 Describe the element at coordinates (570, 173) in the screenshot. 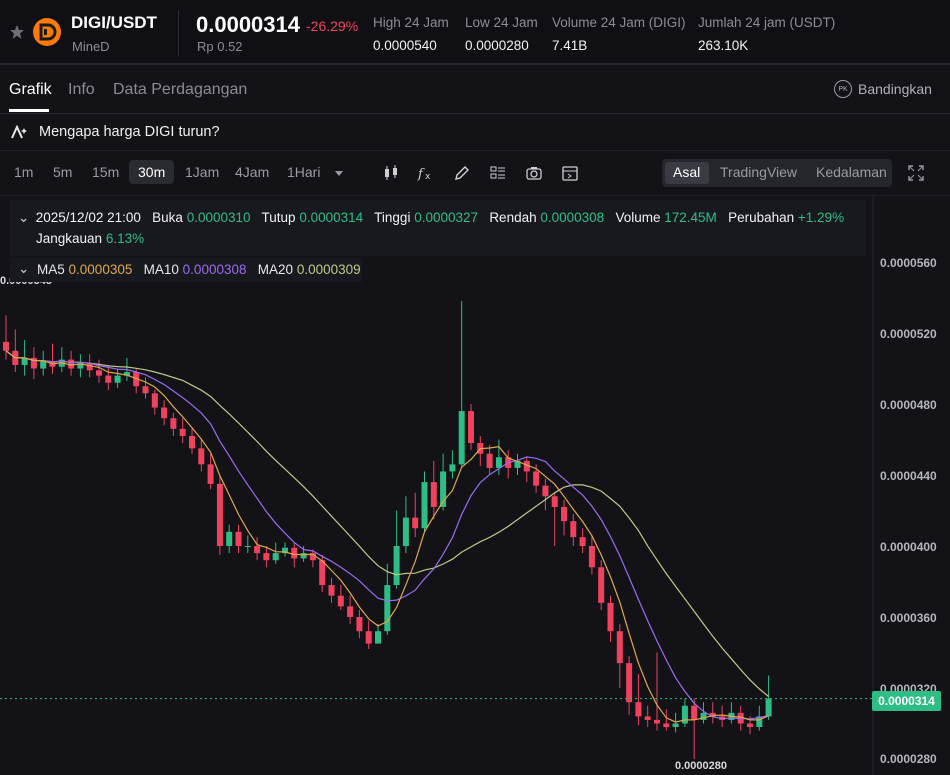

I see `calendar-icon` at that location.